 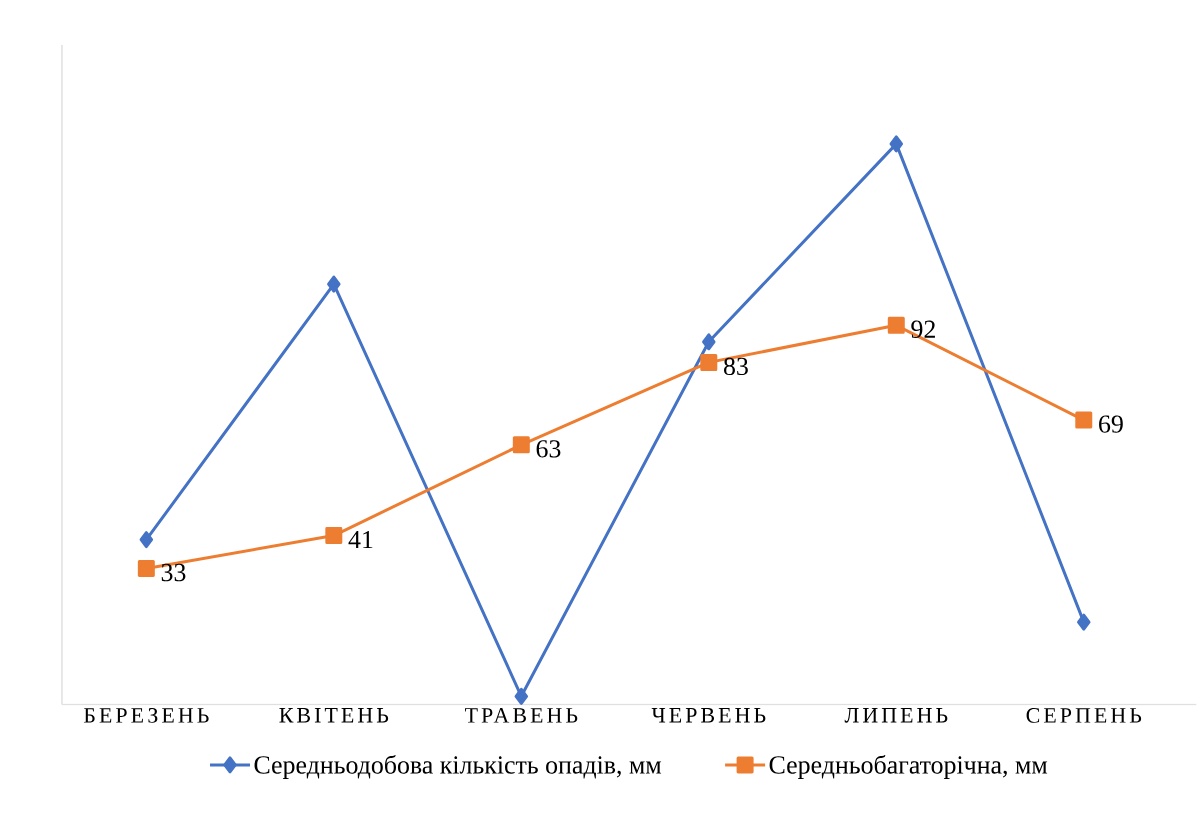 What do you see at coordinates (173, 572) in the screenshot?
I see `data-label: 33` at bounding box center [173, 572].